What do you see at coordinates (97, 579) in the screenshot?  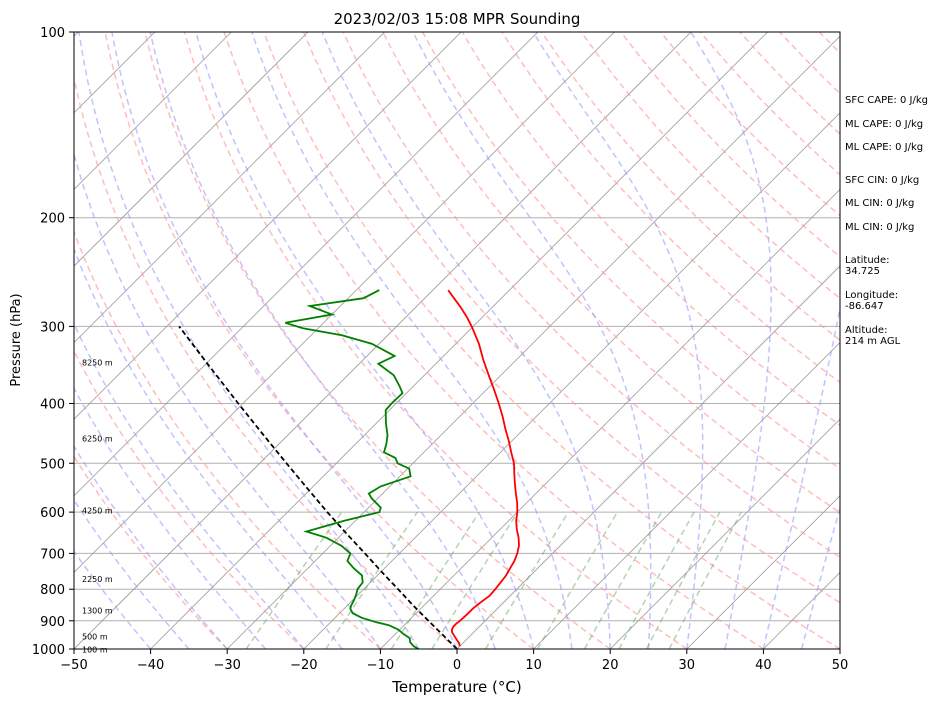 I see `height-label: 2250 m` at bounding box center [97, 579].